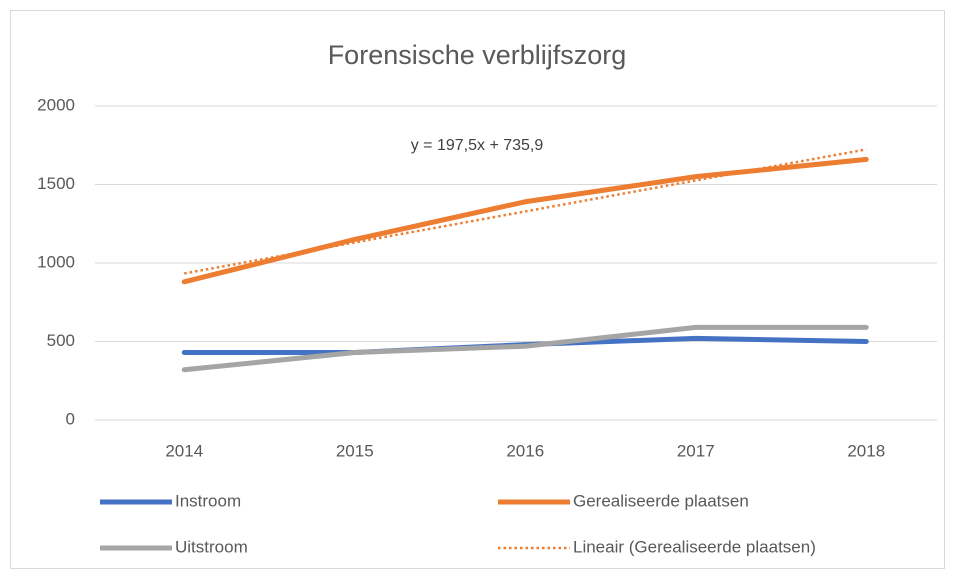 The image size is (955, 579). Describe the element at coordinates (184, 450) in the screenshot. I see `x-tick-label: 2014` at that location.